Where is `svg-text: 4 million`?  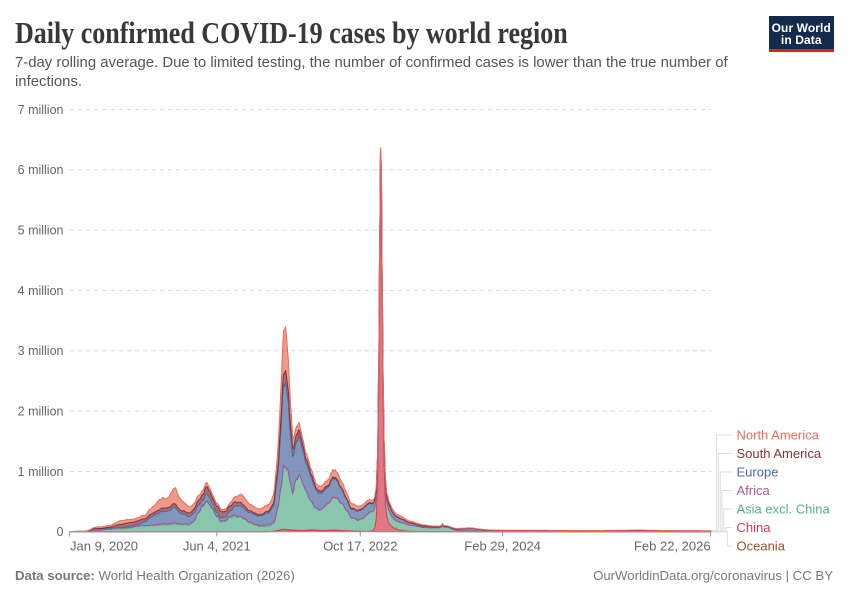
svg-text: 4 million is located at coordinates (41, 291).